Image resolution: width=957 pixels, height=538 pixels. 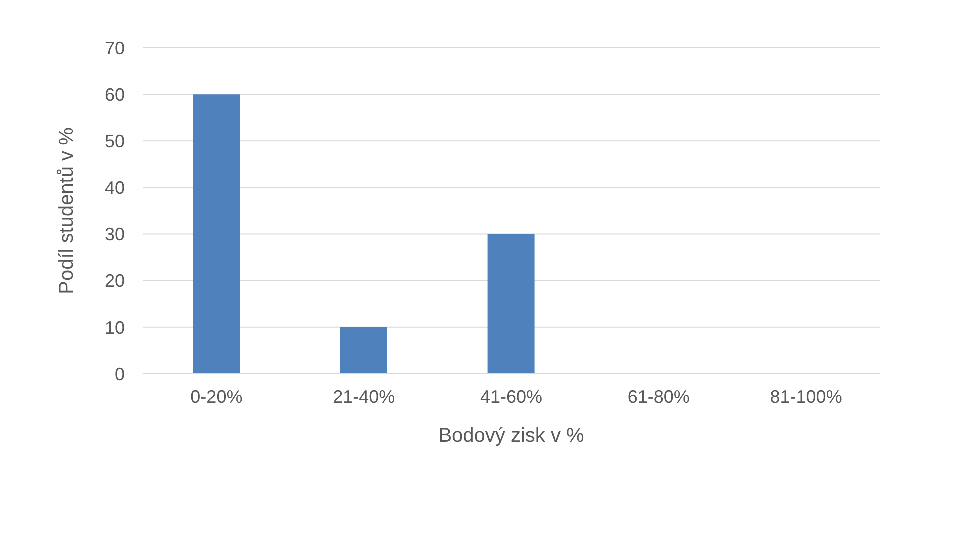 I want to click on x-tick-label: 21-40%, so click(x=364, y=396).